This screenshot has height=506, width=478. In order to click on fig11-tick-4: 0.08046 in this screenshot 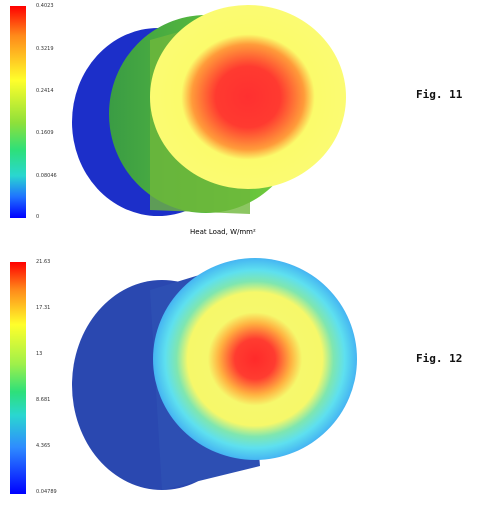, I will do `click(46, 176)`.